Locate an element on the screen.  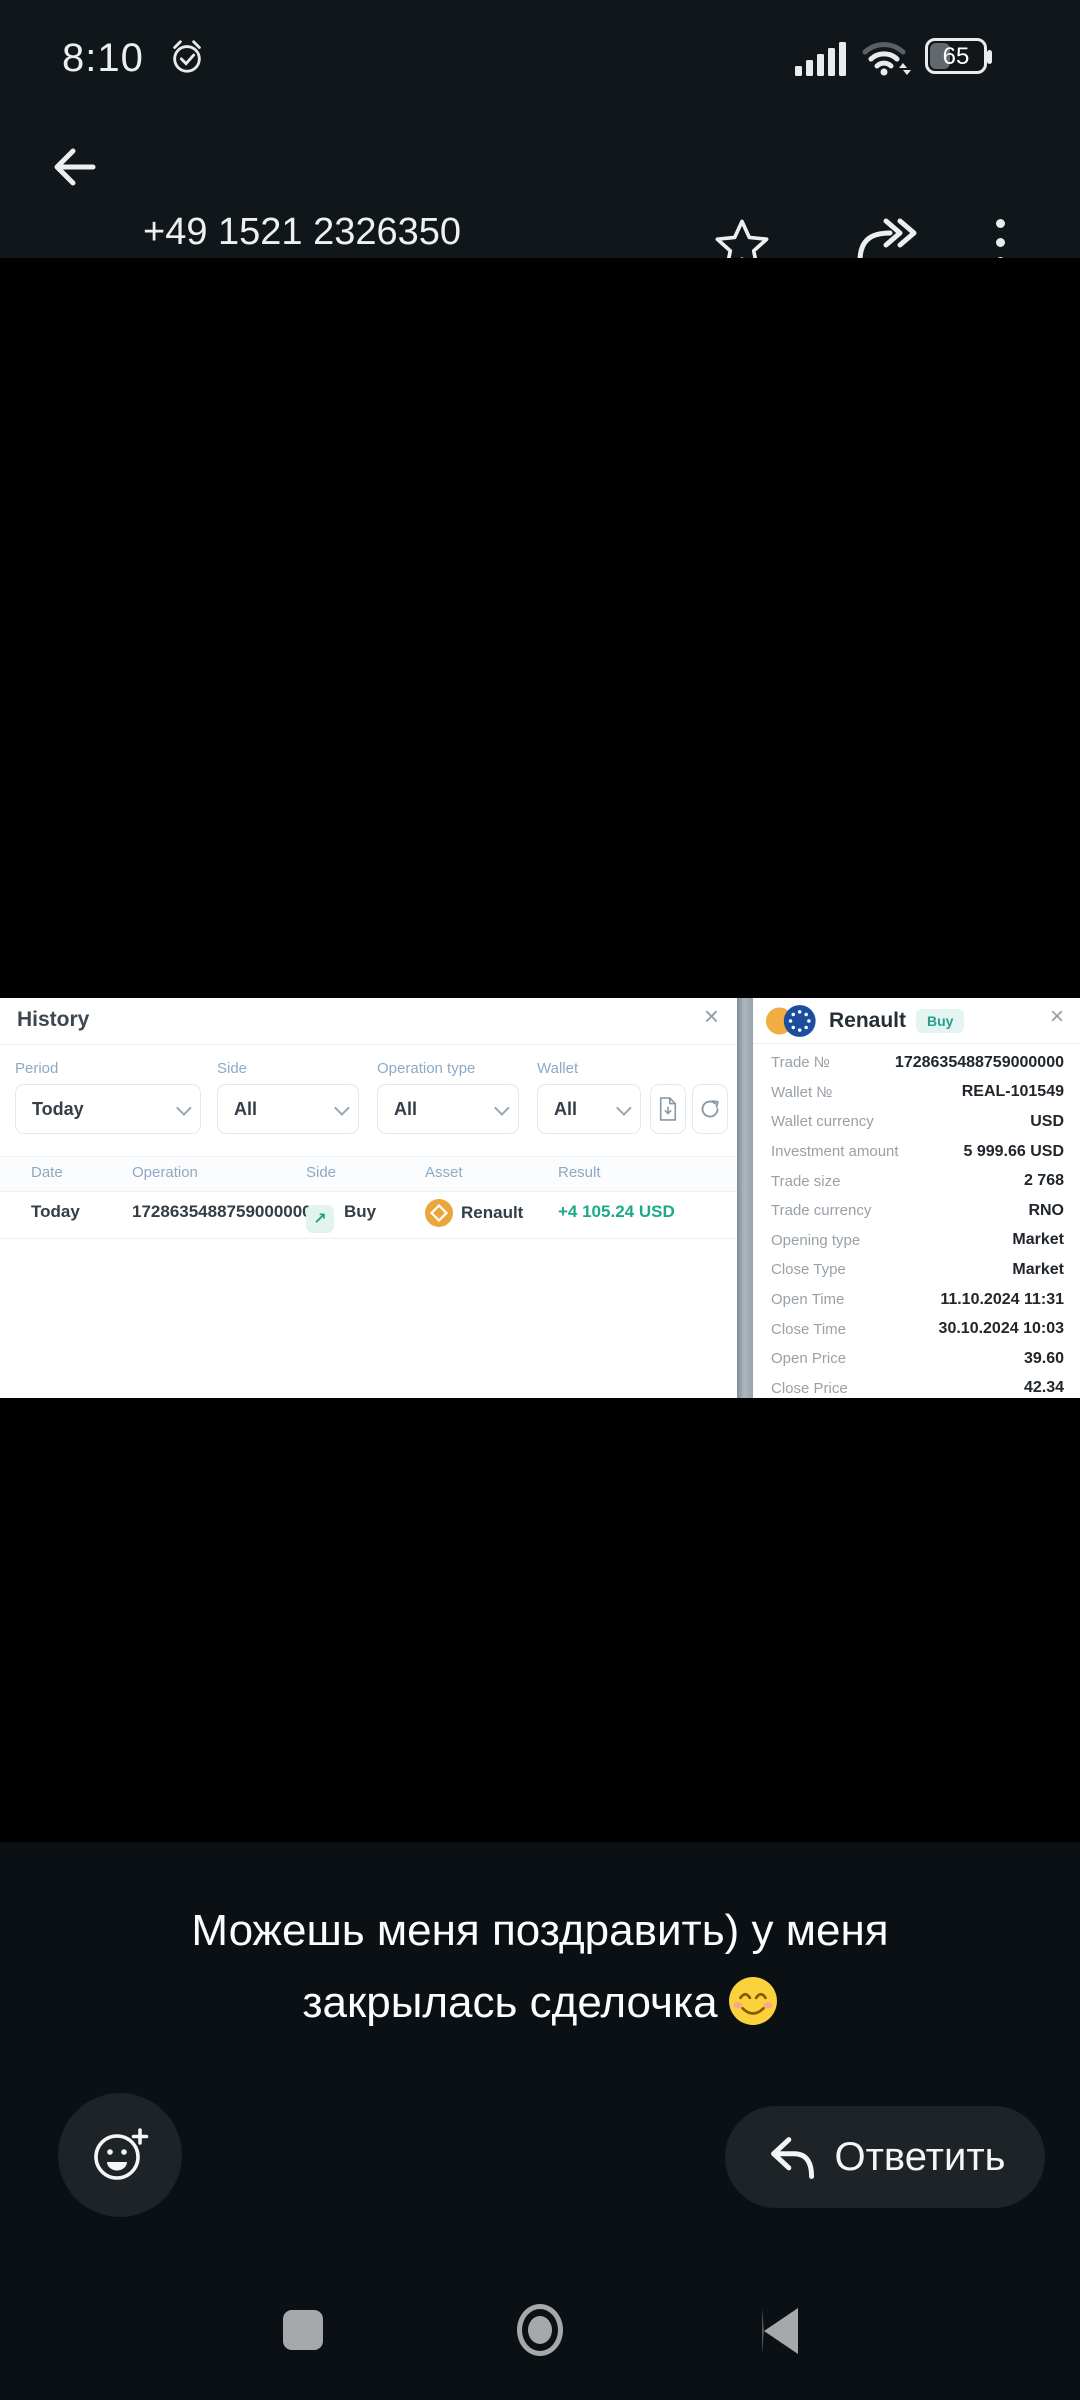
signal-strength-icon is located at coordinates (820, 59).